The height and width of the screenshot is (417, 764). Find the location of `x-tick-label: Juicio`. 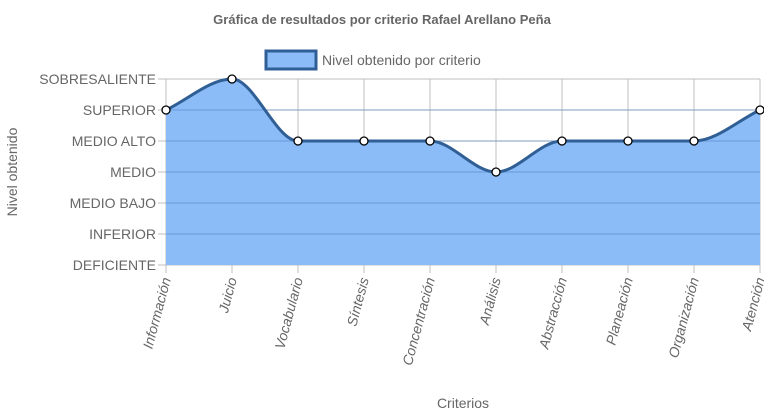

x-tick-label: Juicio is located at coordinates (227, 295).